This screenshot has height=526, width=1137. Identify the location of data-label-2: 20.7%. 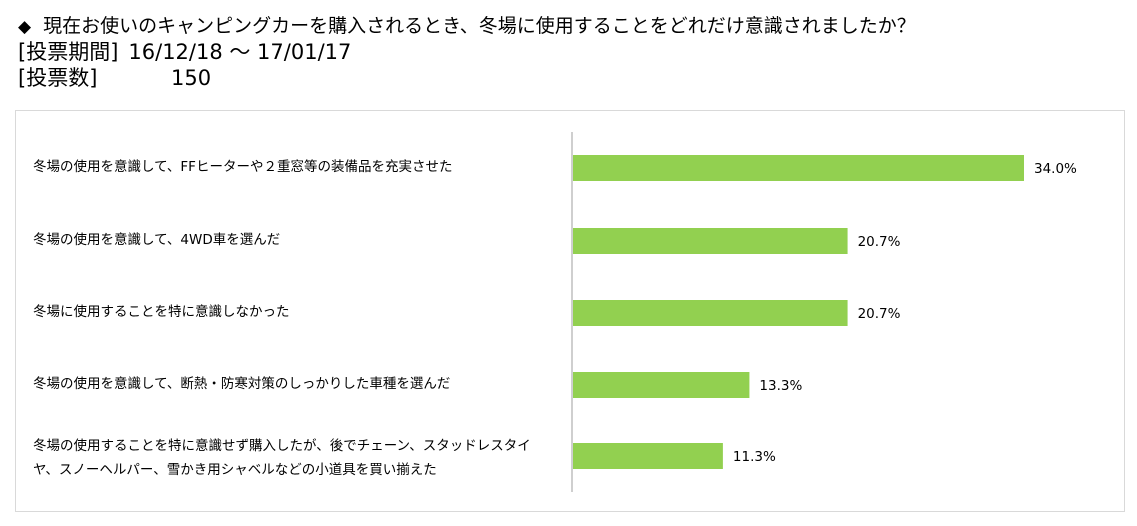
(879, 242).